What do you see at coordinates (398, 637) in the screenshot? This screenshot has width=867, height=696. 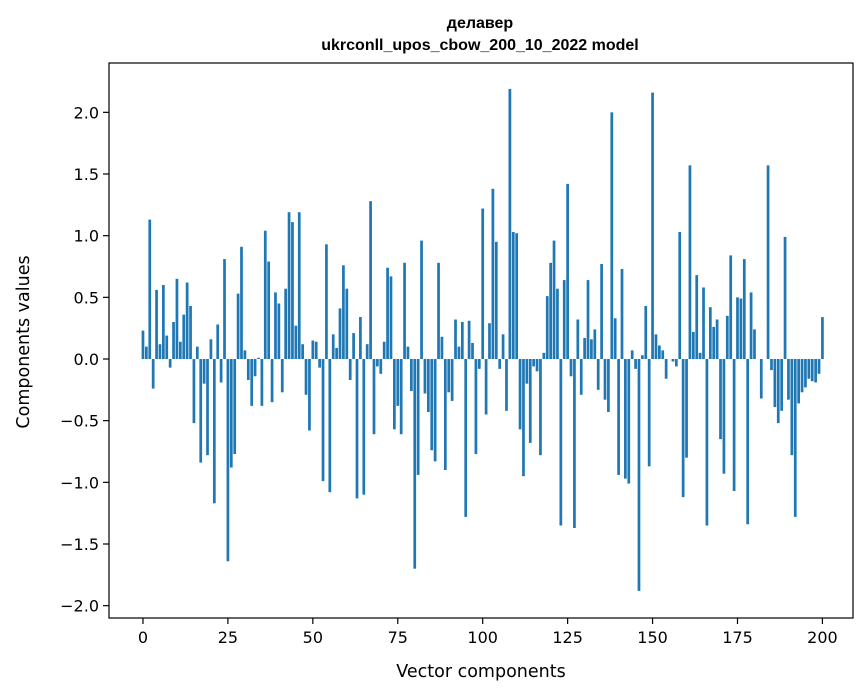 I see `x-tick-label: 75` at bounding box center [398, 637].